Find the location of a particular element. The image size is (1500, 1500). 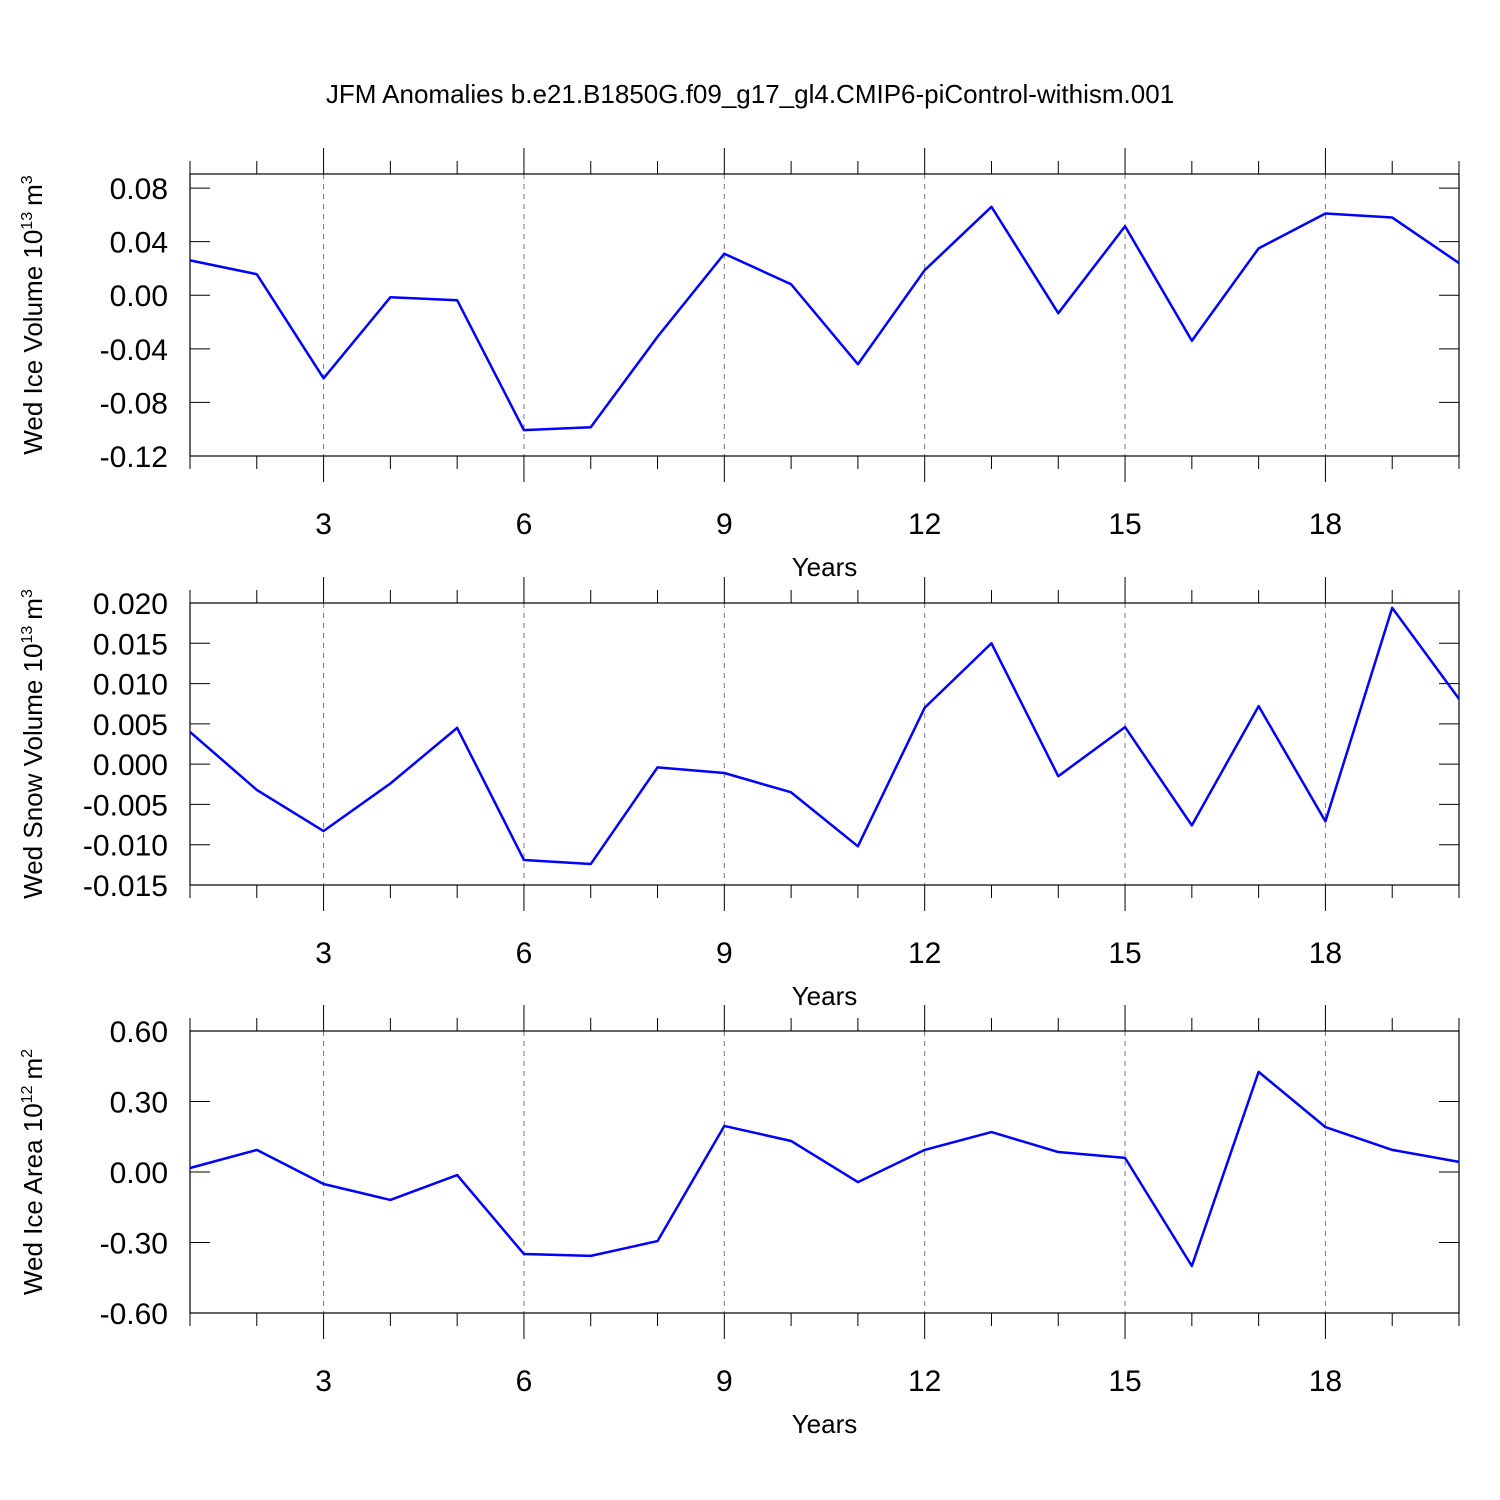

y-tick-label: 0.60 is located at coordinates (139, 1032).